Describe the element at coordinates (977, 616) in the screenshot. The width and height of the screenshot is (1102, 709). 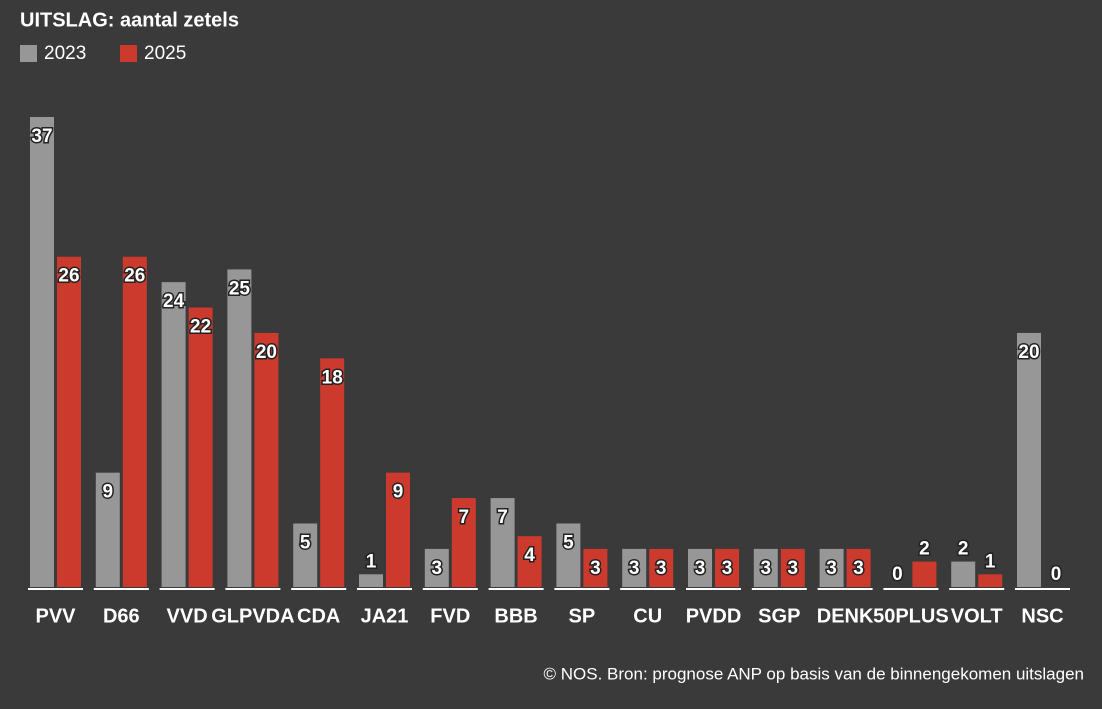
I see `x-tick-label: VOLT` at that location.